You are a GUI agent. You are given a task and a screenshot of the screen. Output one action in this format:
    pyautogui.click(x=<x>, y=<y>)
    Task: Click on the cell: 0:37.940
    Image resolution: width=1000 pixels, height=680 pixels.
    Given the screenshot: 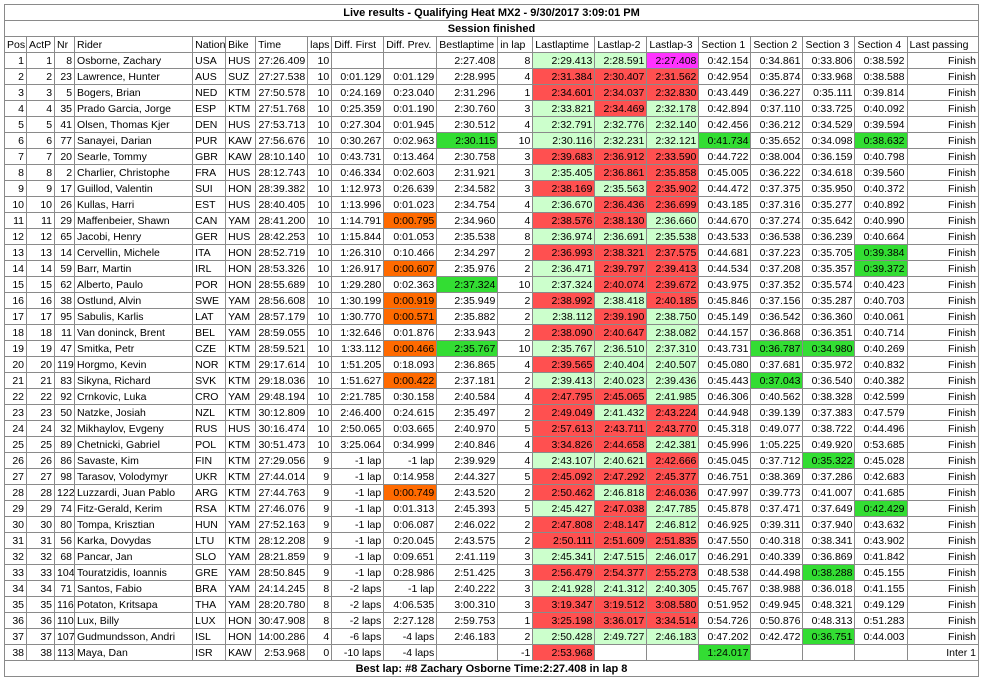 What is the action you would take?
    pyautogui.click(x=829, y=524)
    